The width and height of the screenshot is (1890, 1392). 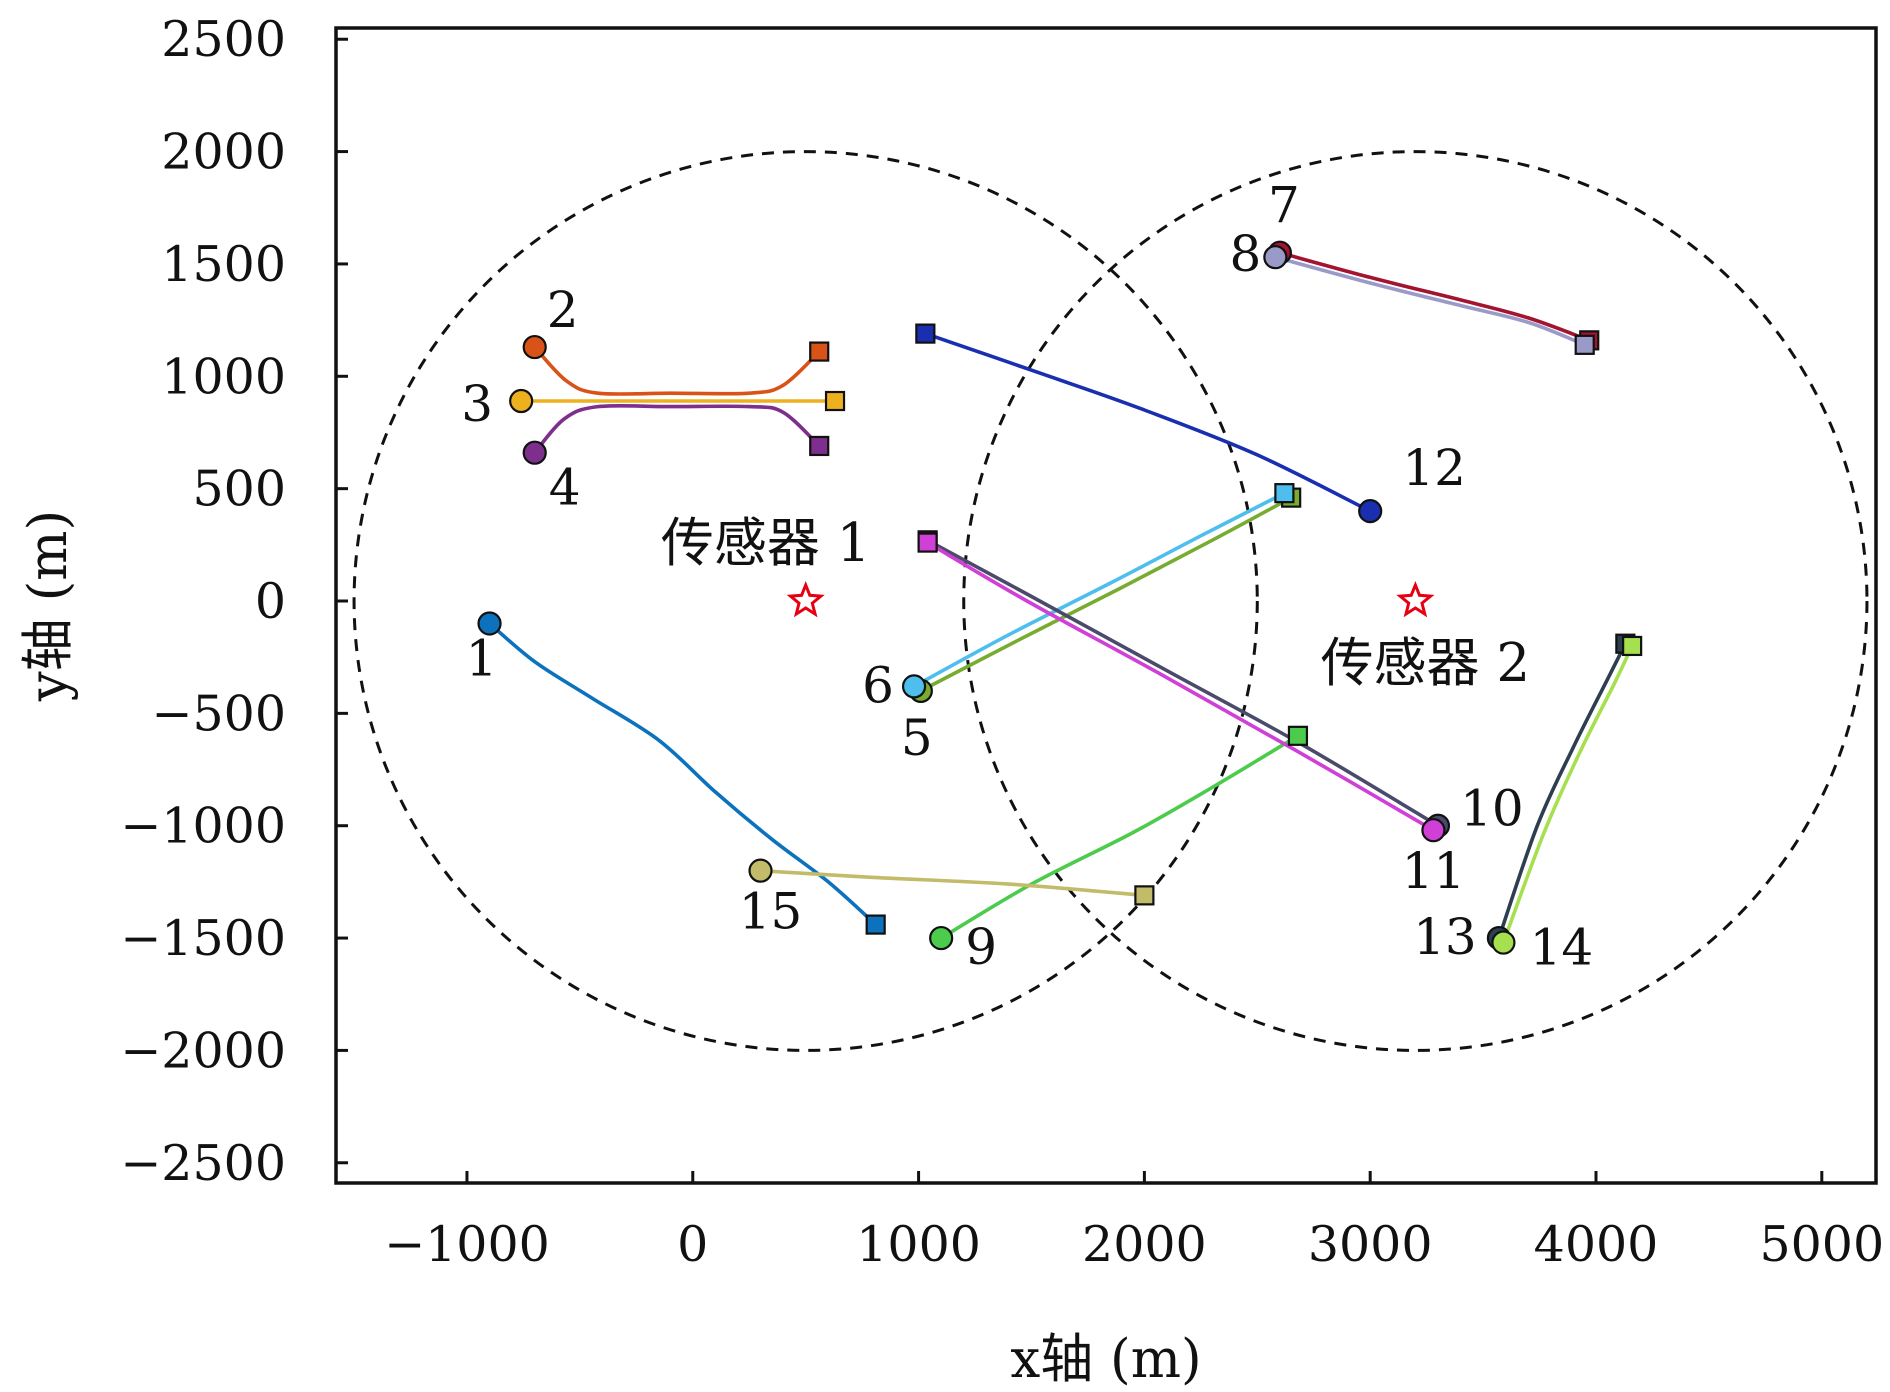 What do you see at coordinates (1370, 1244) in the screenshot?
I see `x-tick-label: 3000` at bounding box center [1370, 1244].